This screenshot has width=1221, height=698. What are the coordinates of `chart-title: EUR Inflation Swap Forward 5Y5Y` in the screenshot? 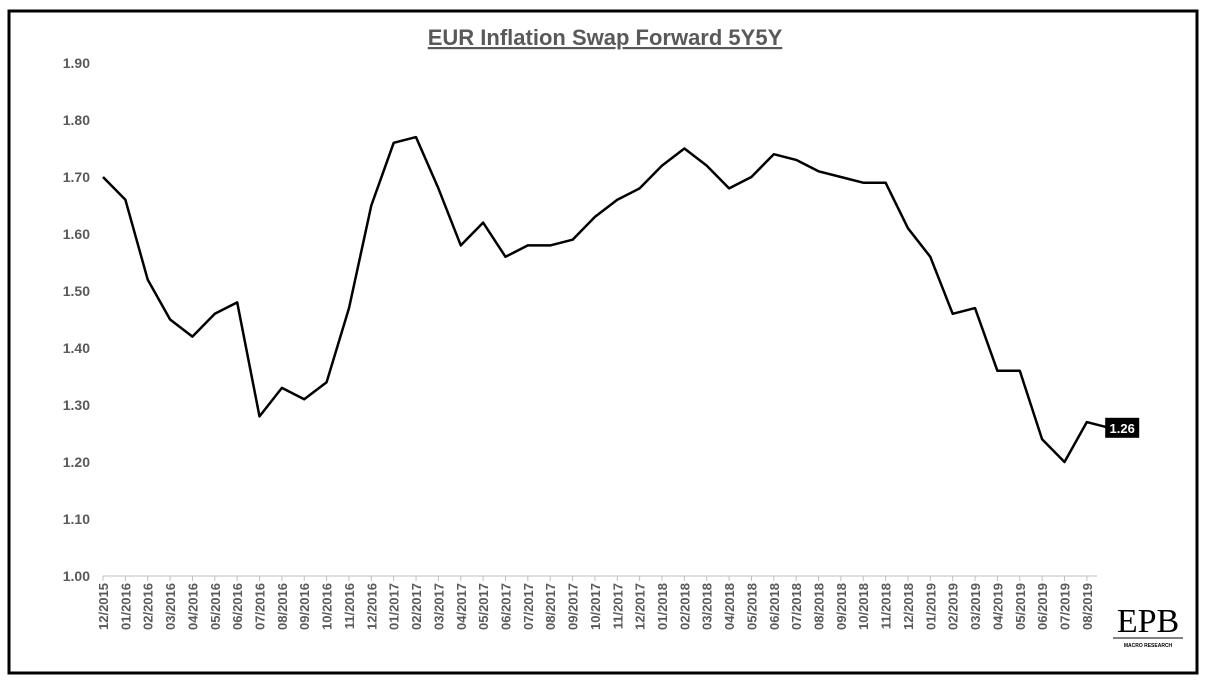 It's located at (605, 37).